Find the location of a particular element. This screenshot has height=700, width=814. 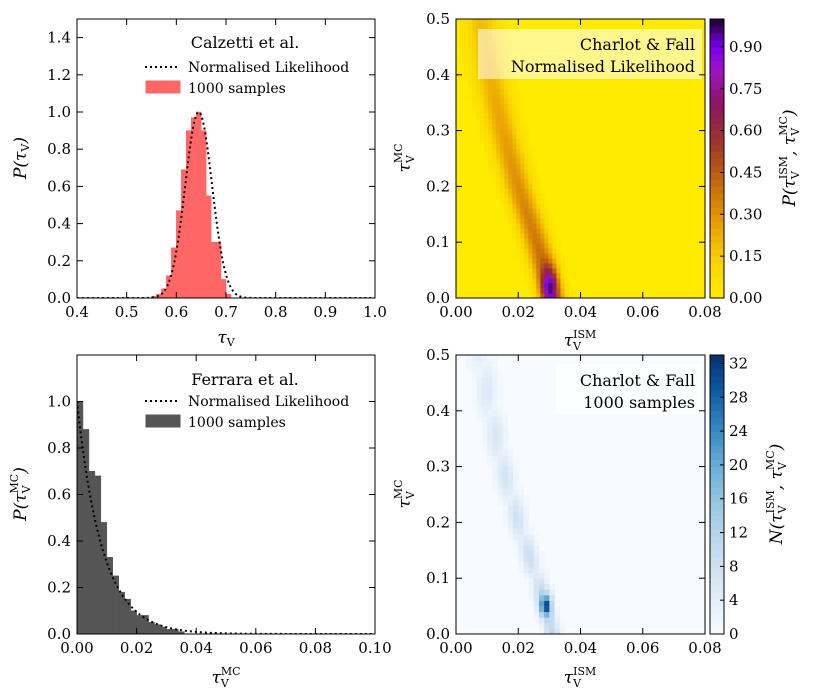

y-axis-label: τVMC is located at coordinates (404, 493).